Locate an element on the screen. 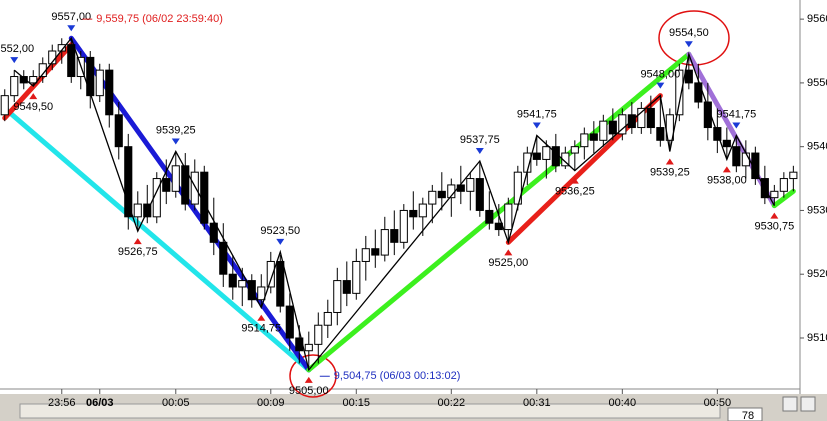  zoom-box is located at coordinates (745, 414).